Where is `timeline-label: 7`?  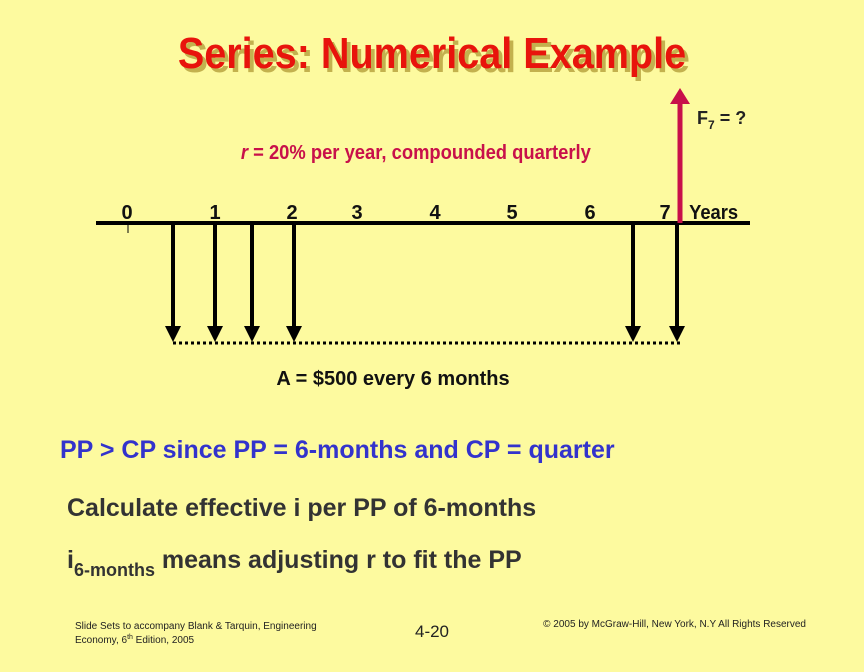 timeline-label: 7 is located at coordinates (664, 213).